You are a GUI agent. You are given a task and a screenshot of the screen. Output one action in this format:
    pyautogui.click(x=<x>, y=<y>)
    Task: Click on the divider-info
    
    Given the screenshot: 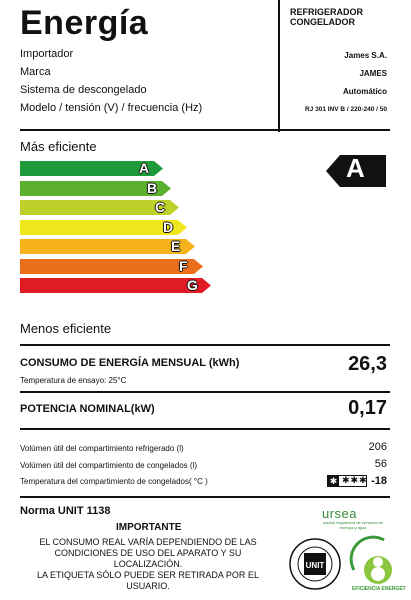 What is the action you would take?
    pyautogui.click(x=205, y=130)
    